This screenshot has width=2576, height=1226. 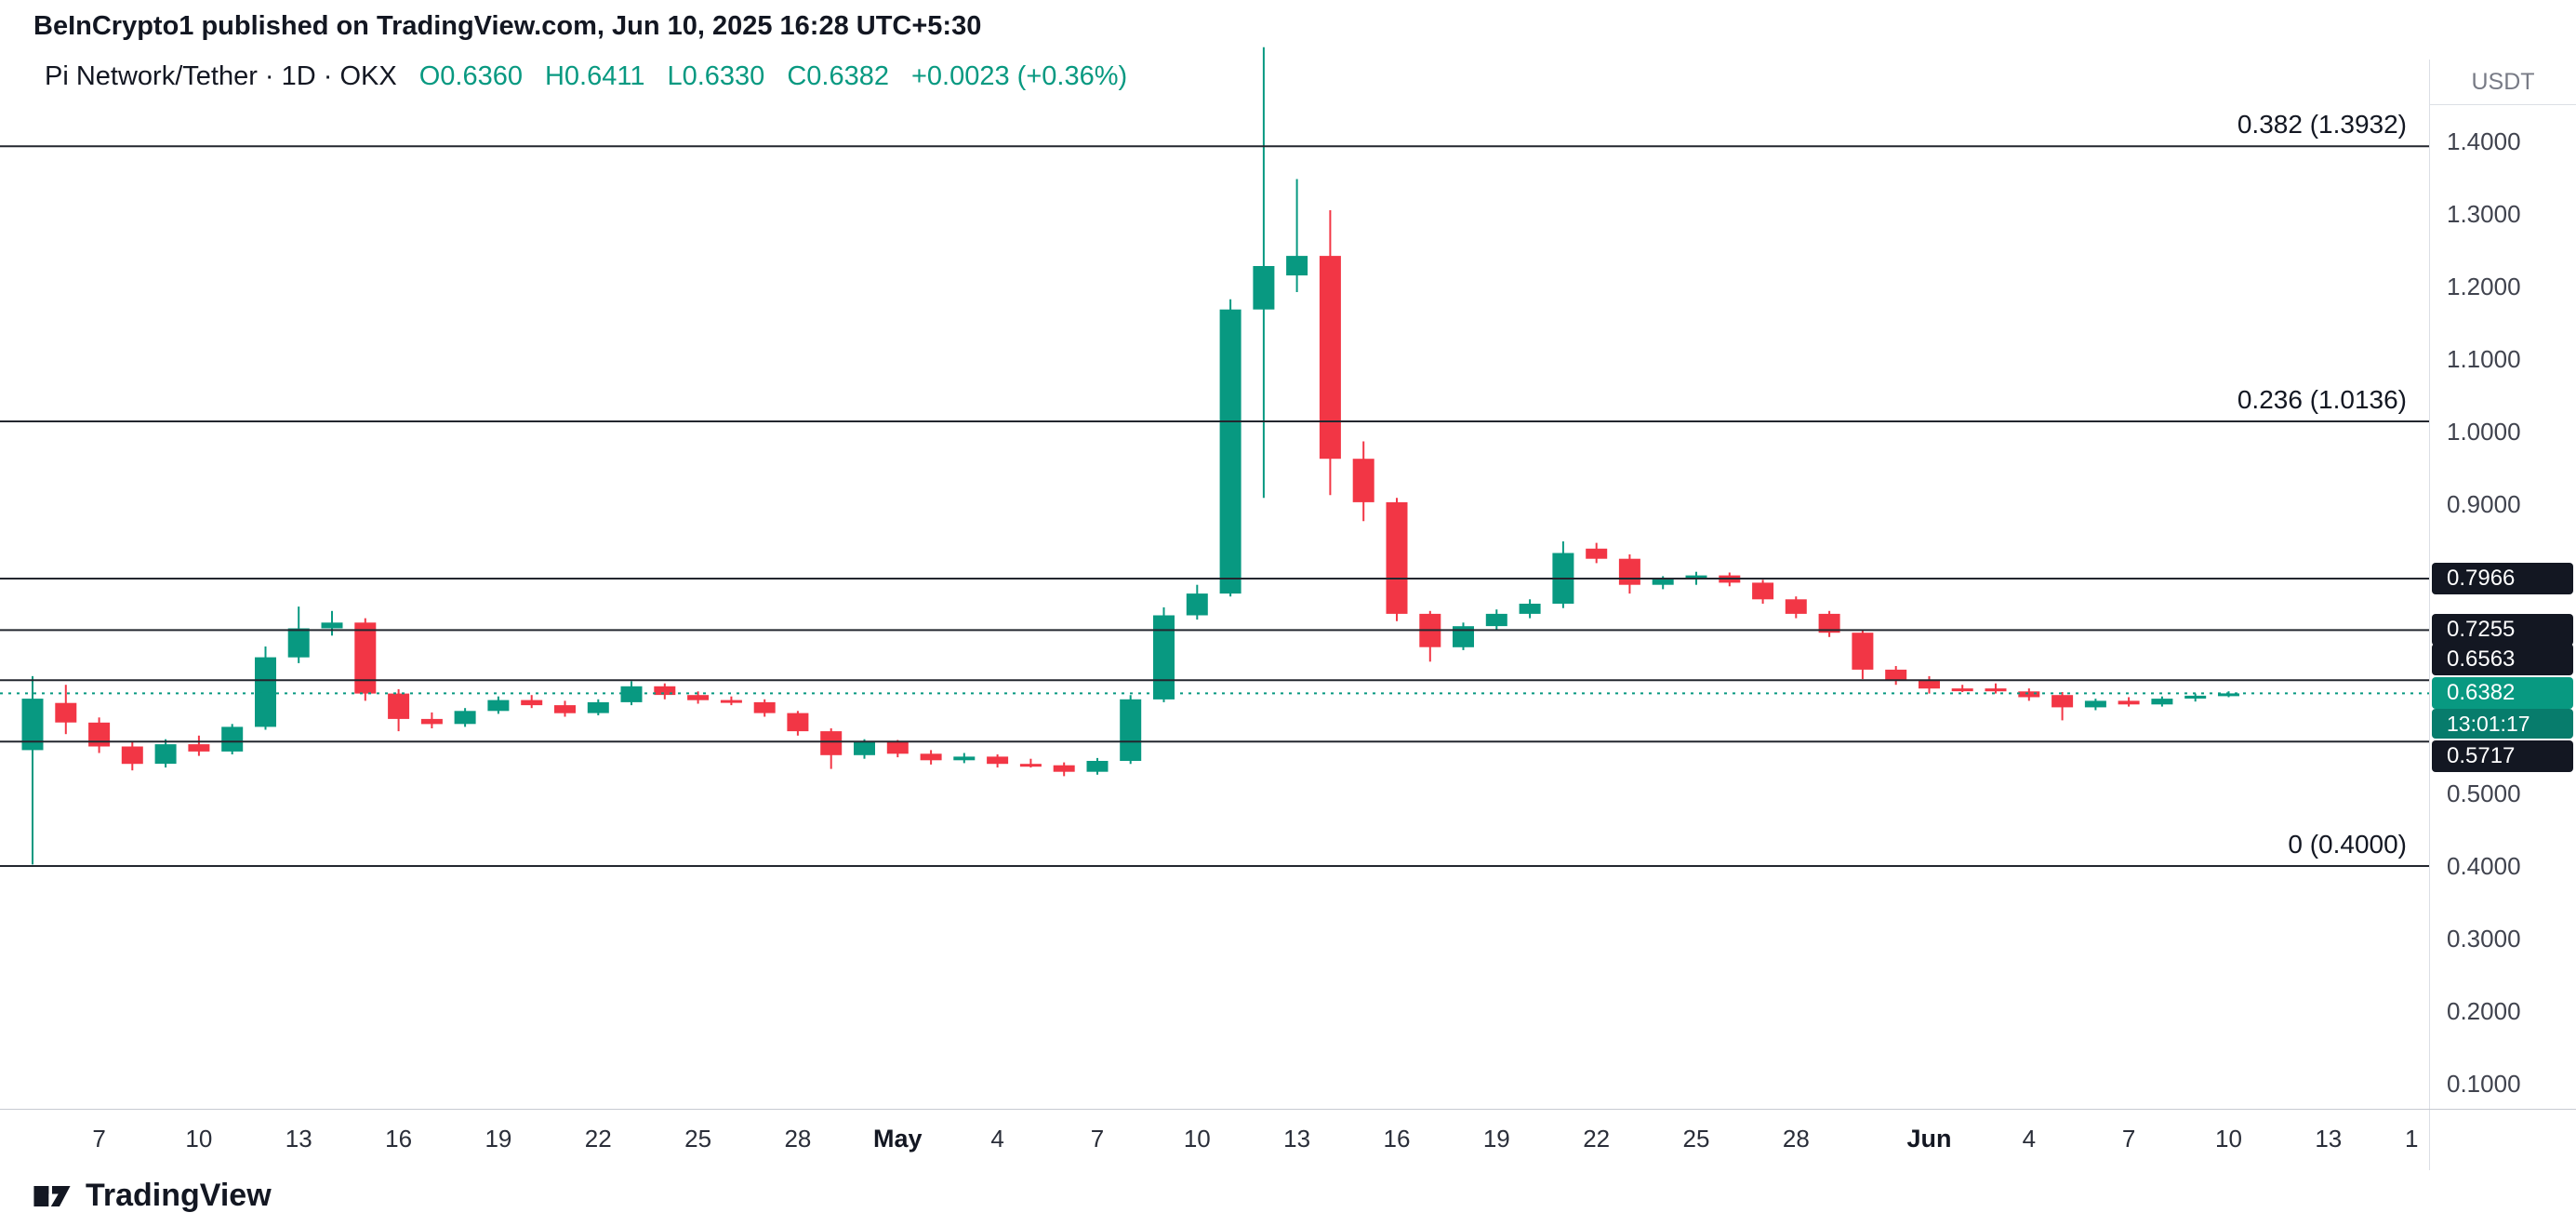 What do you see at coordinates (1019, 76) in the screenshot?
I see `price-change: +0.0023 (+0.36%)` at bounding box center [1019, 76].